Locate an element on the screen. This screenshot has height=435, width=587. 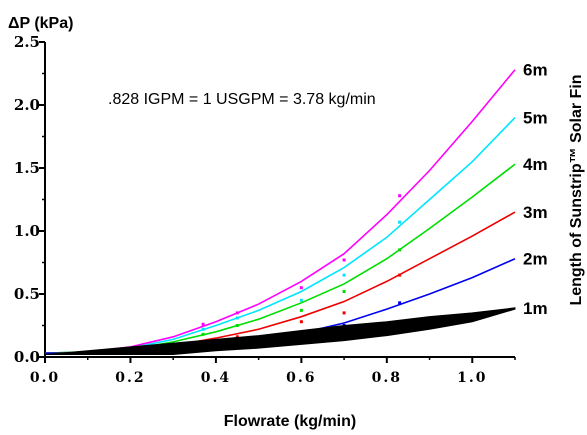
y-tick-label: 0.5 is located at coordinates (27, 294).